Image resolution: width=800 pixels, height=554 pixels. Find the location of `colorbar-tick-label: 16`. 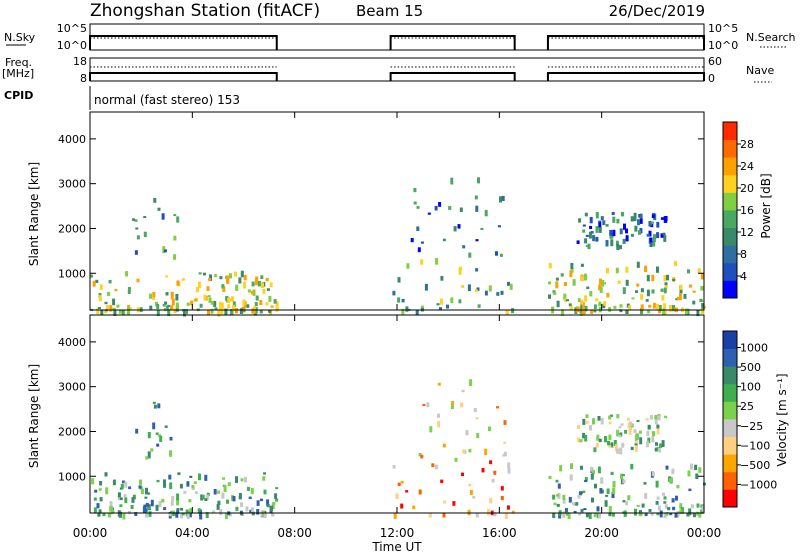

colorbar-tick-label: 16 is located at coordinates (747, 210).